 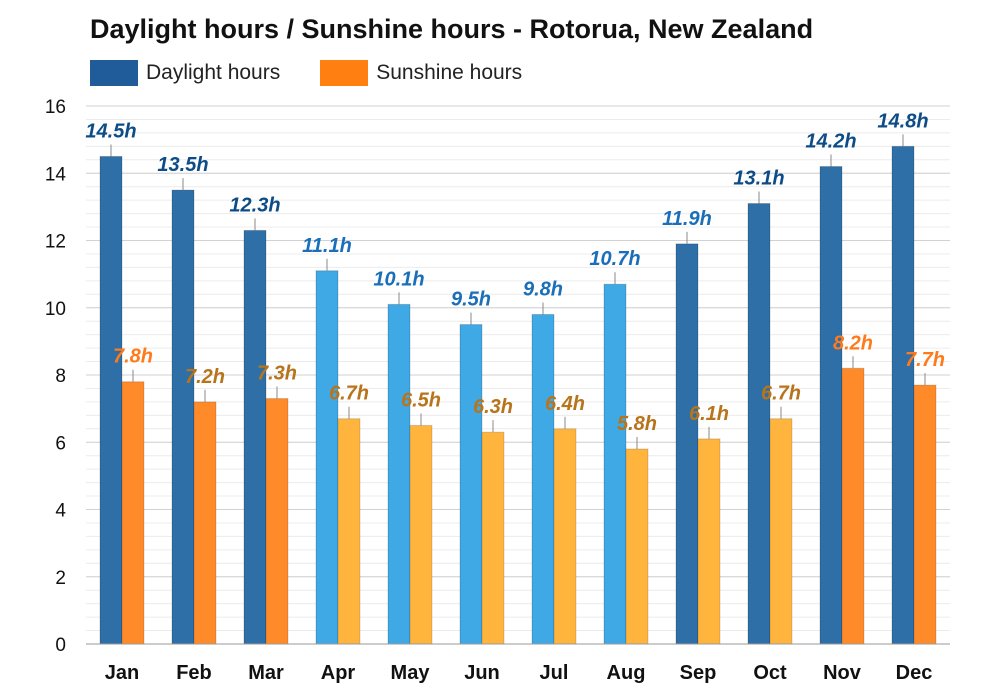 I want to click on daylight-data-label: 9.5h, so click(x=471, y=300).